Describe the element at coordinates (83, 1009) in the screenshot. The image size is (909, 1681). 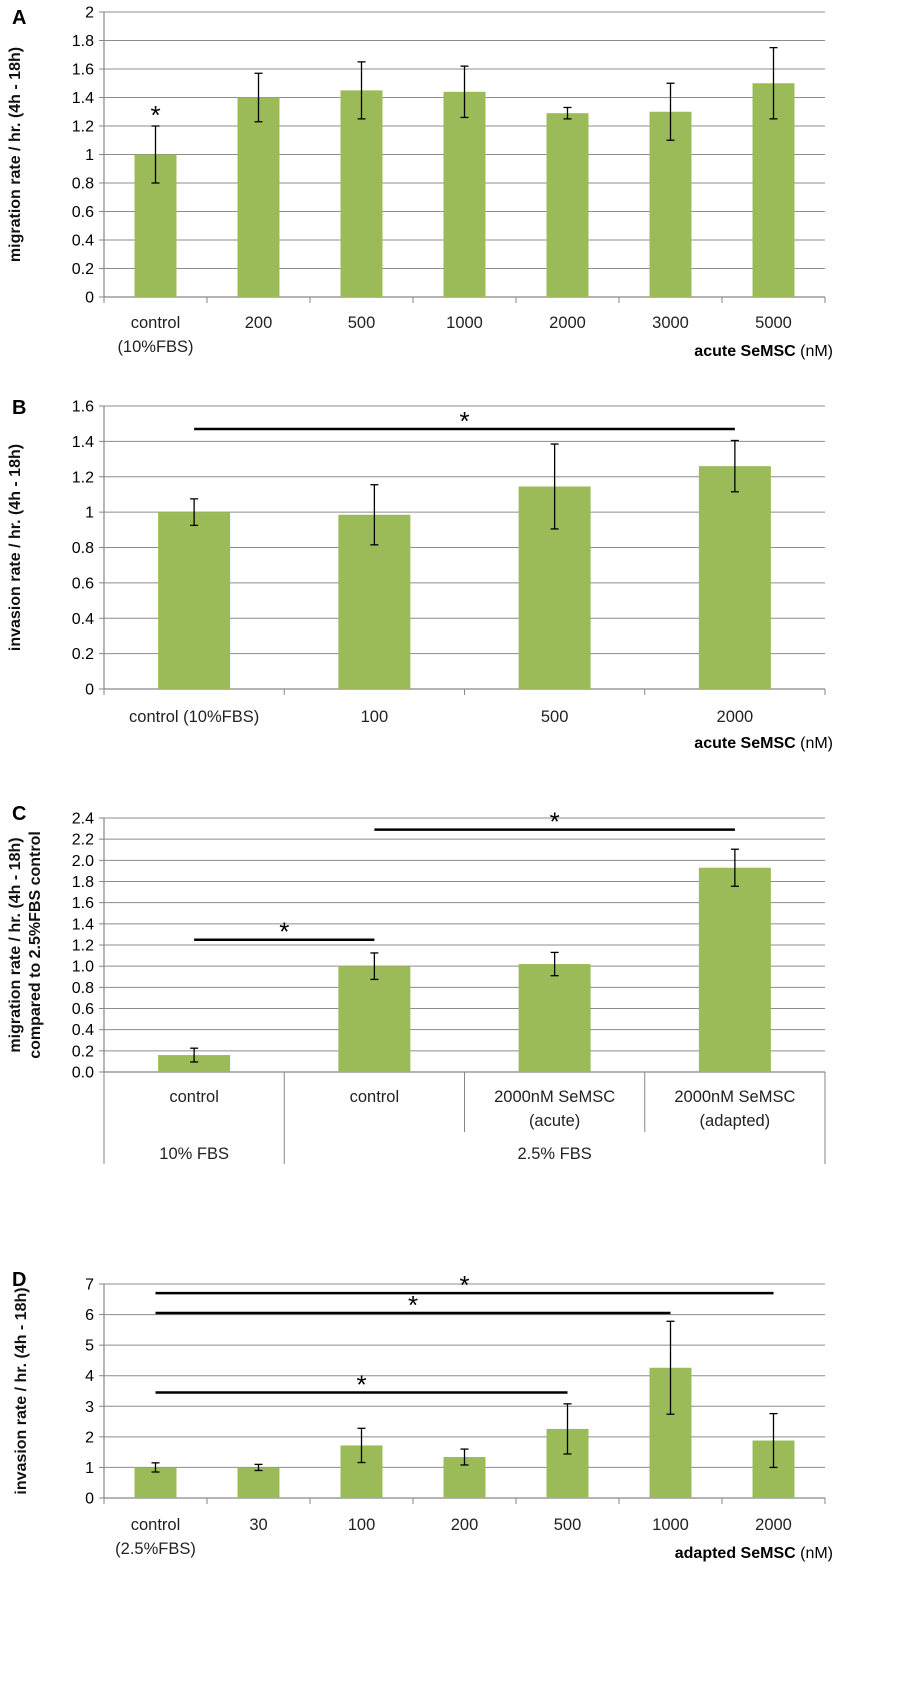
I see `panel-c-ytick-label: 0.6` at that location.